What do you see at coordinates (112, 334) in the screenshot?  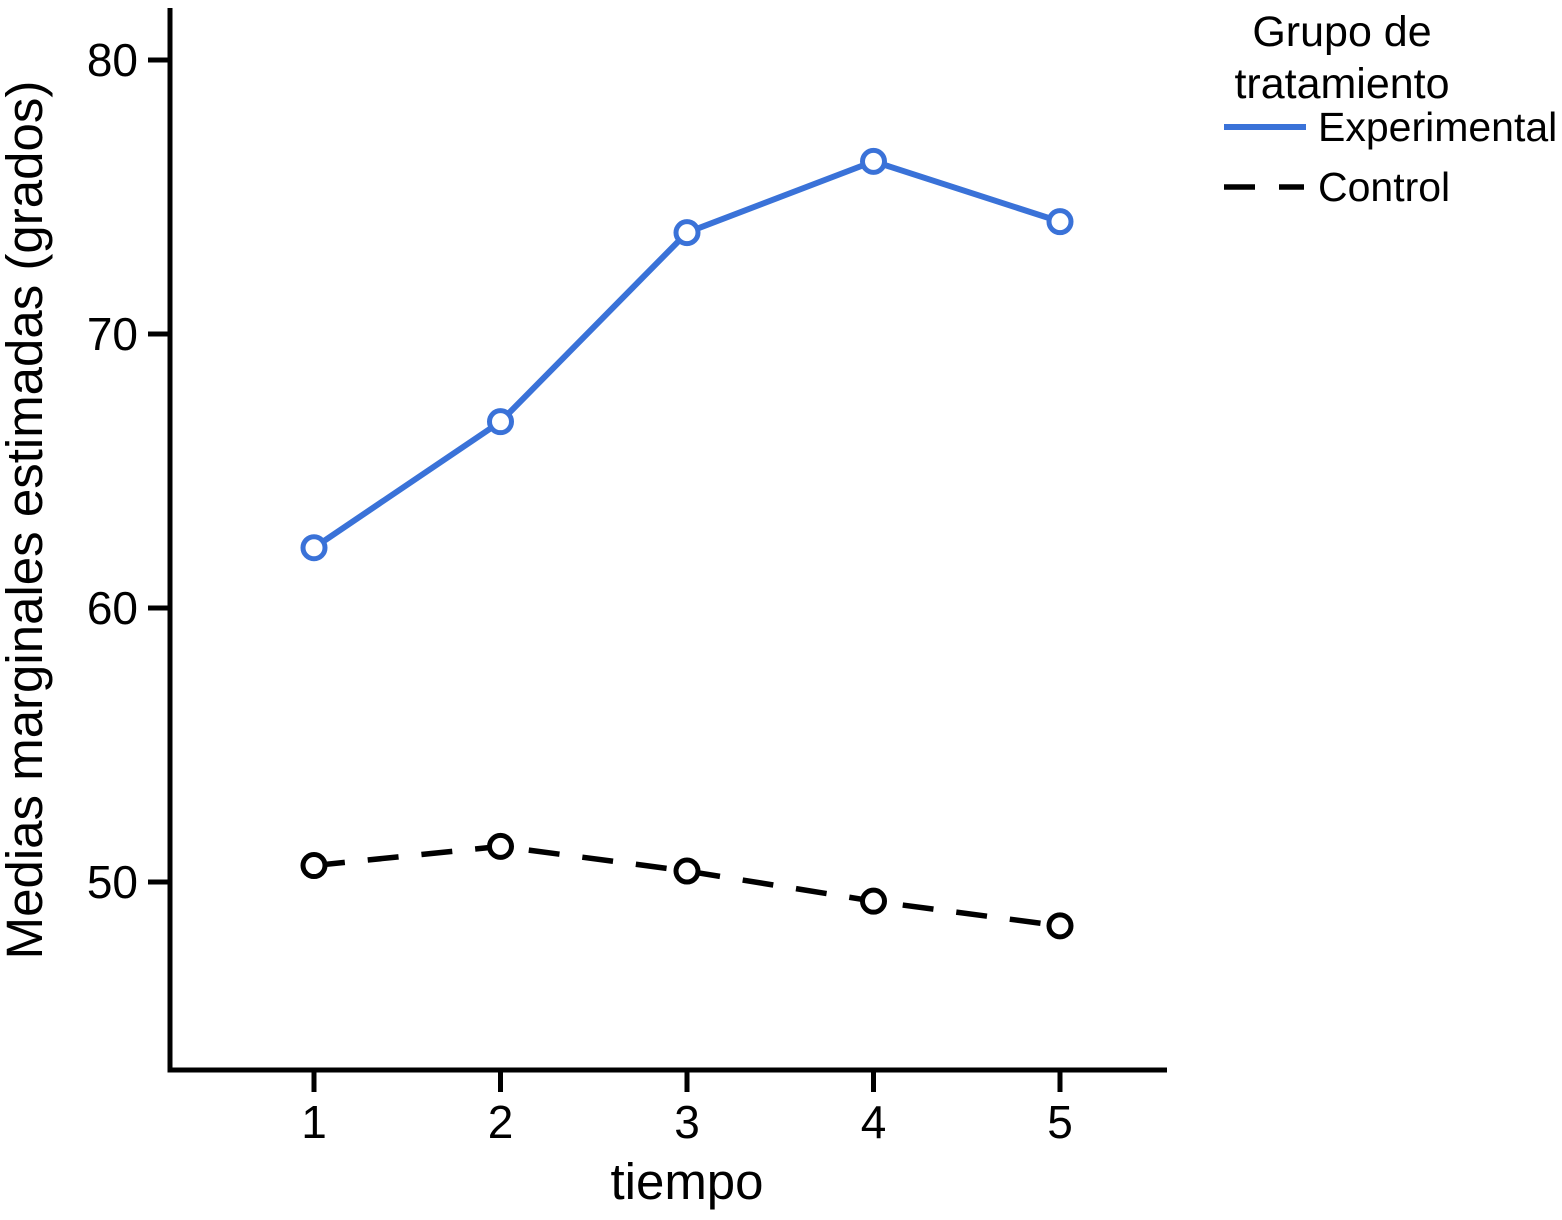 I see `y-tick-label: 70` at bounding box center [112, 334].